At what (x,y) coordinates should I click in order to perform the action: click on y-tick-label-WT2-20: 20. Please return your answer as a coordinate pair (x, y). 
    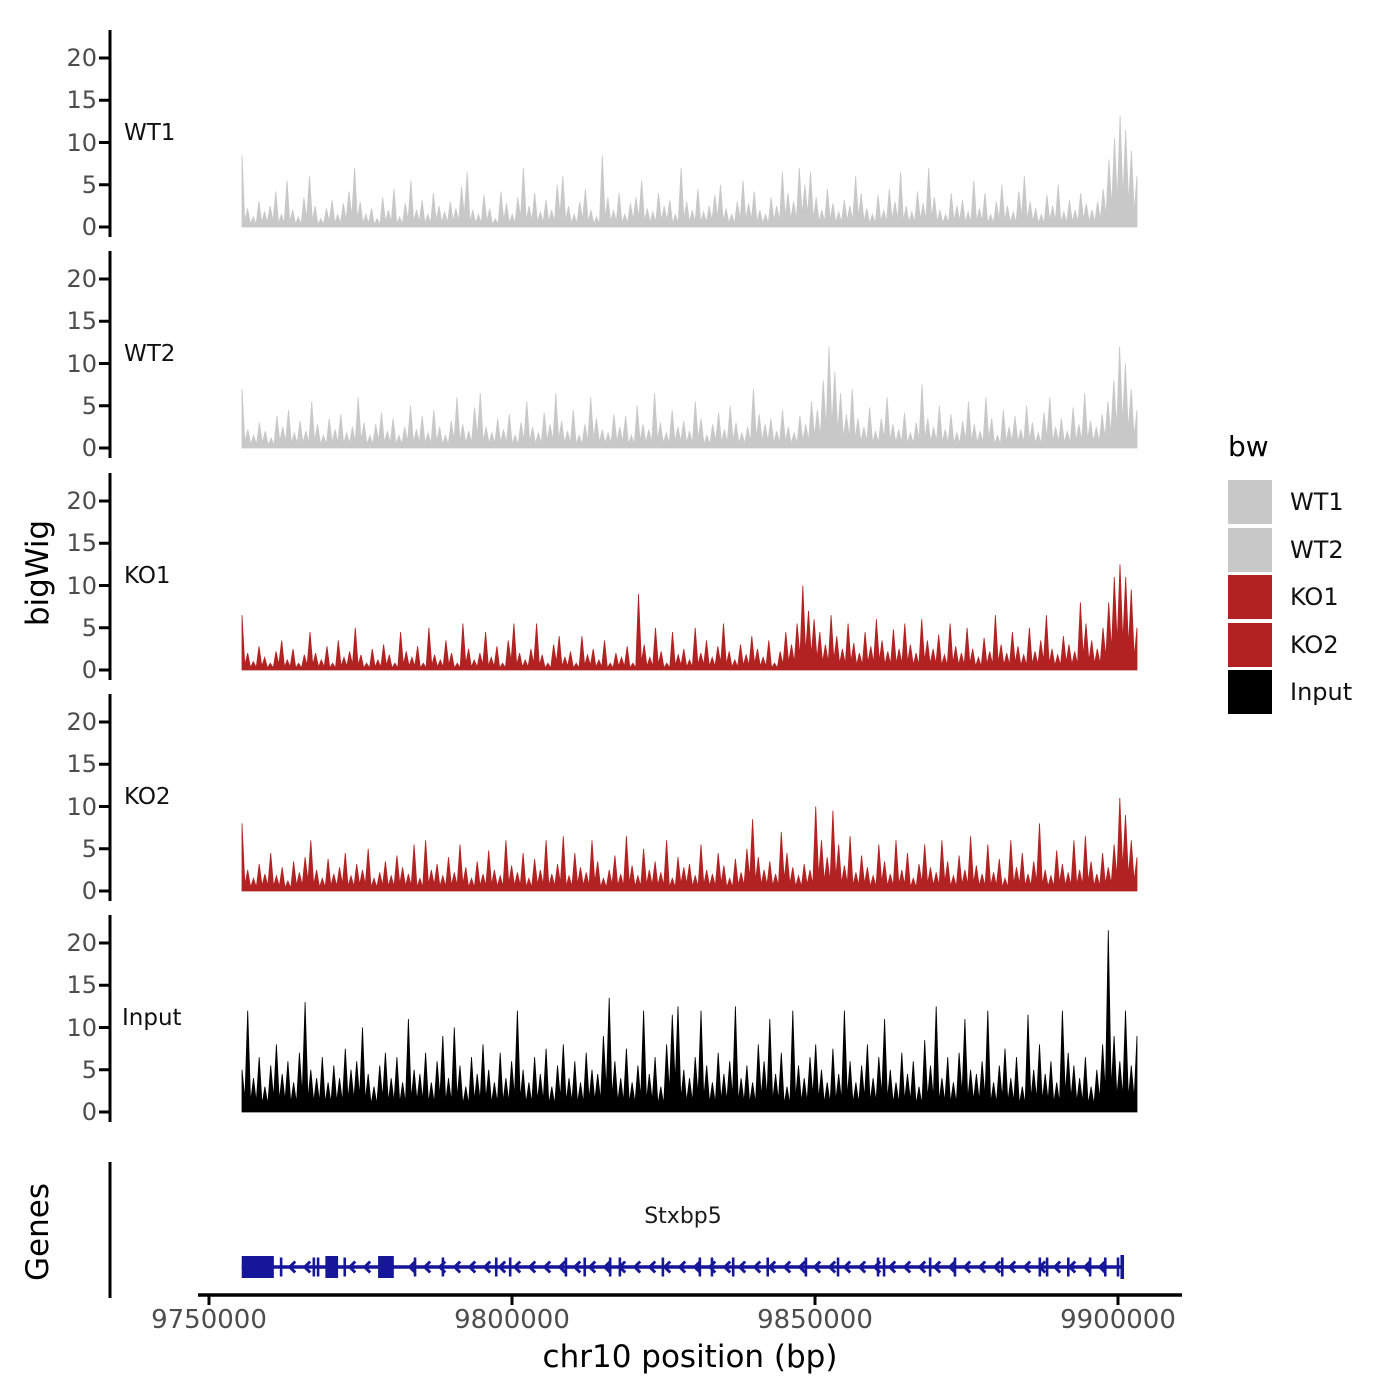
    Looking at the image, I should click on (81, 279).